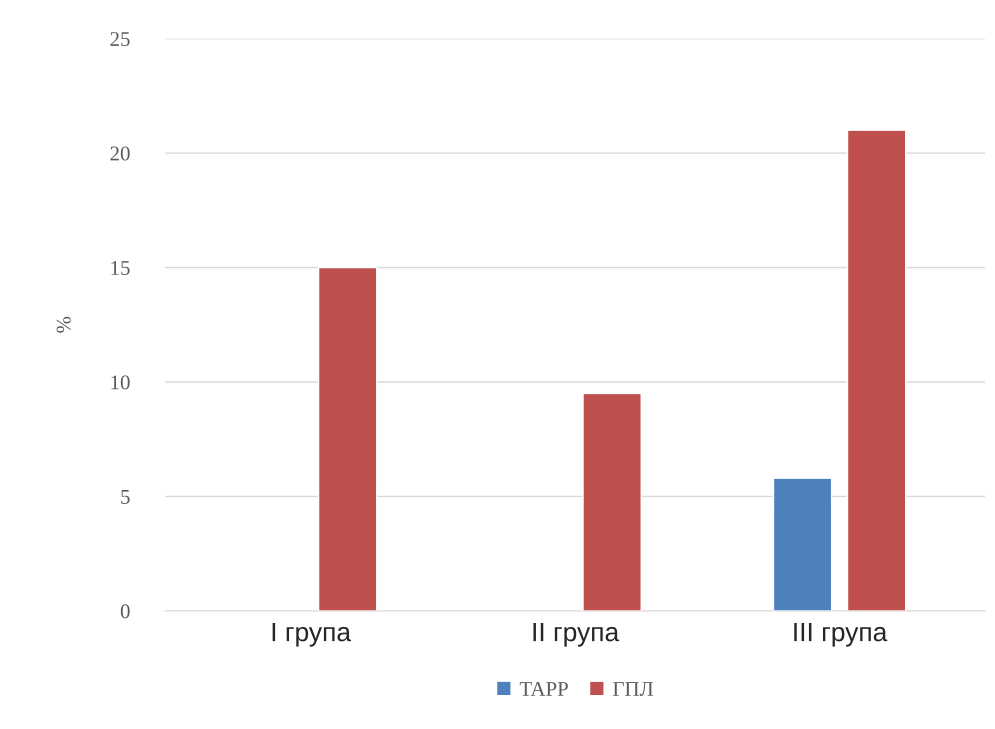 The height and width of the screenshot is (729, 995). Describe the element at coordinates (125, 497) in the screenshot. I see `y-tick-label: 5` at that location.